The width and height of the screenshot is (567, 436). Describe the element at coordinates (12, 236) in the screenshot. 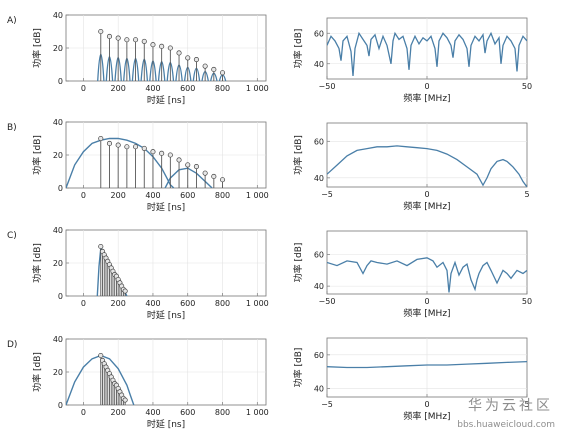

I see `panel-label: C)` at that location.